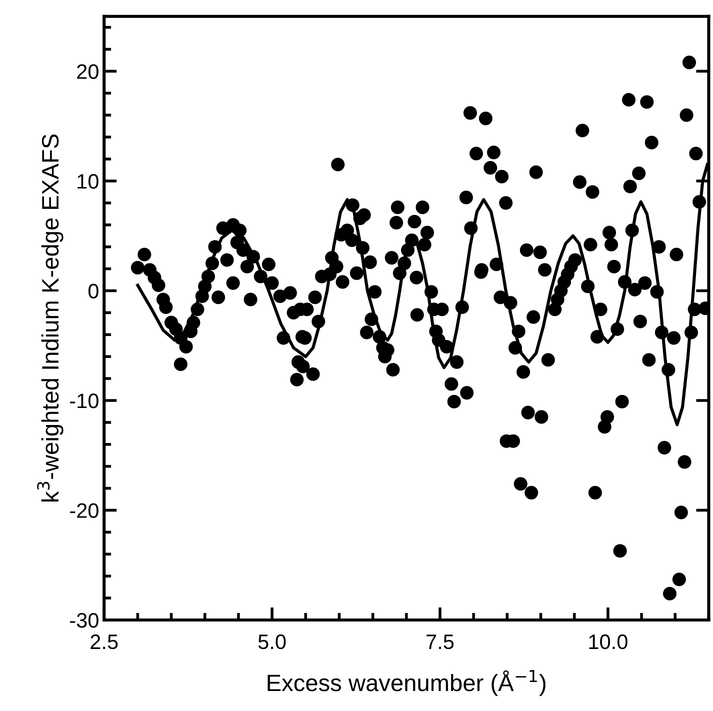  Describe the element at coordinates (440, 642) in the screenshot. I see `x-tick-label: 7.5` at that location.